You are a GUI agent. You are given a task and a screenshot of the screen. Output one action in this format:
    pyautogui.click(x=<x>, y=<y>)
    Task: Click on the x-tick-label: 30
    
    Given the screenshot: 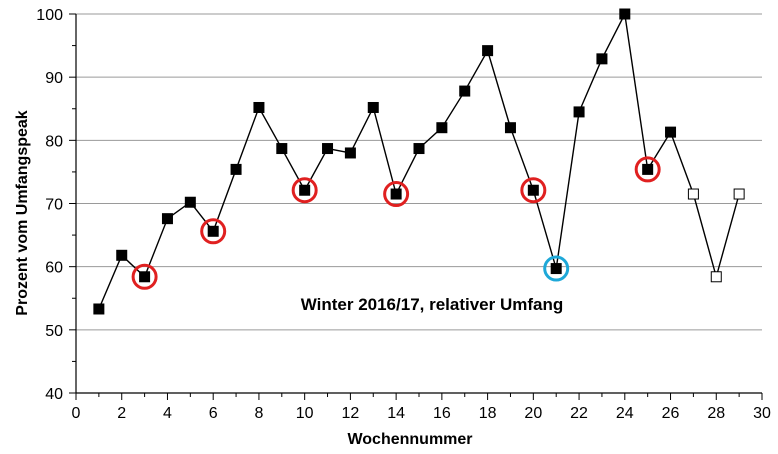 What is the action you would take?
    pyautogui.click(x=762, y=413)
    